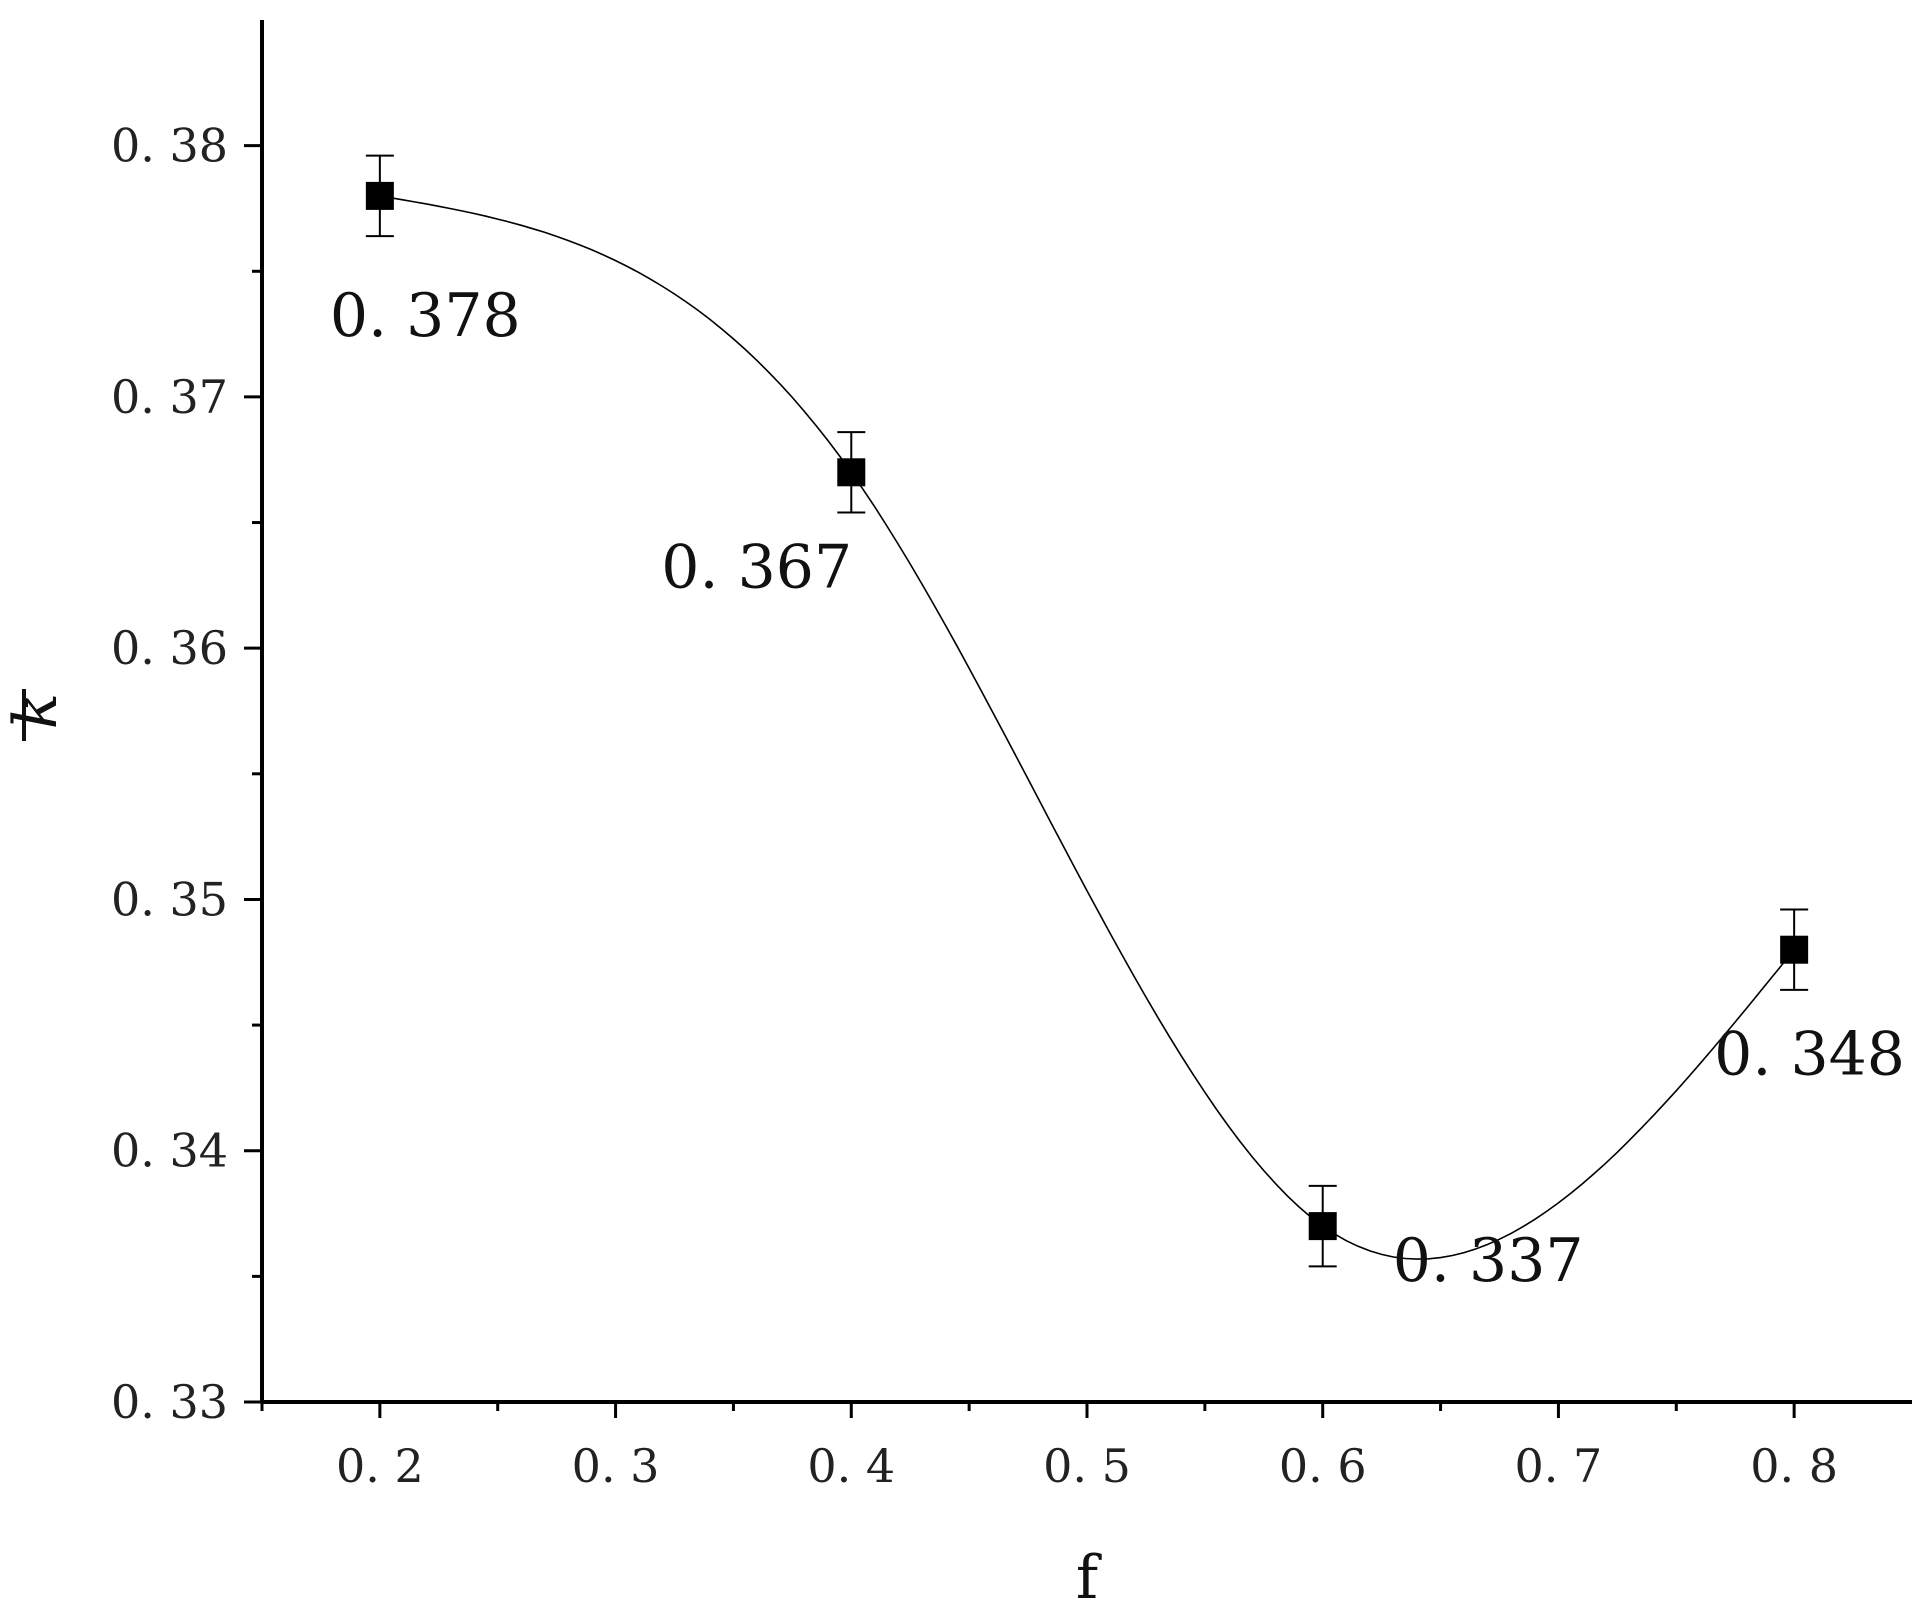  What do you see at coordinates (616, 1466) in the screenshot?
I see `x-tick-label: 0. 3` at bounding box center [616, 1466].